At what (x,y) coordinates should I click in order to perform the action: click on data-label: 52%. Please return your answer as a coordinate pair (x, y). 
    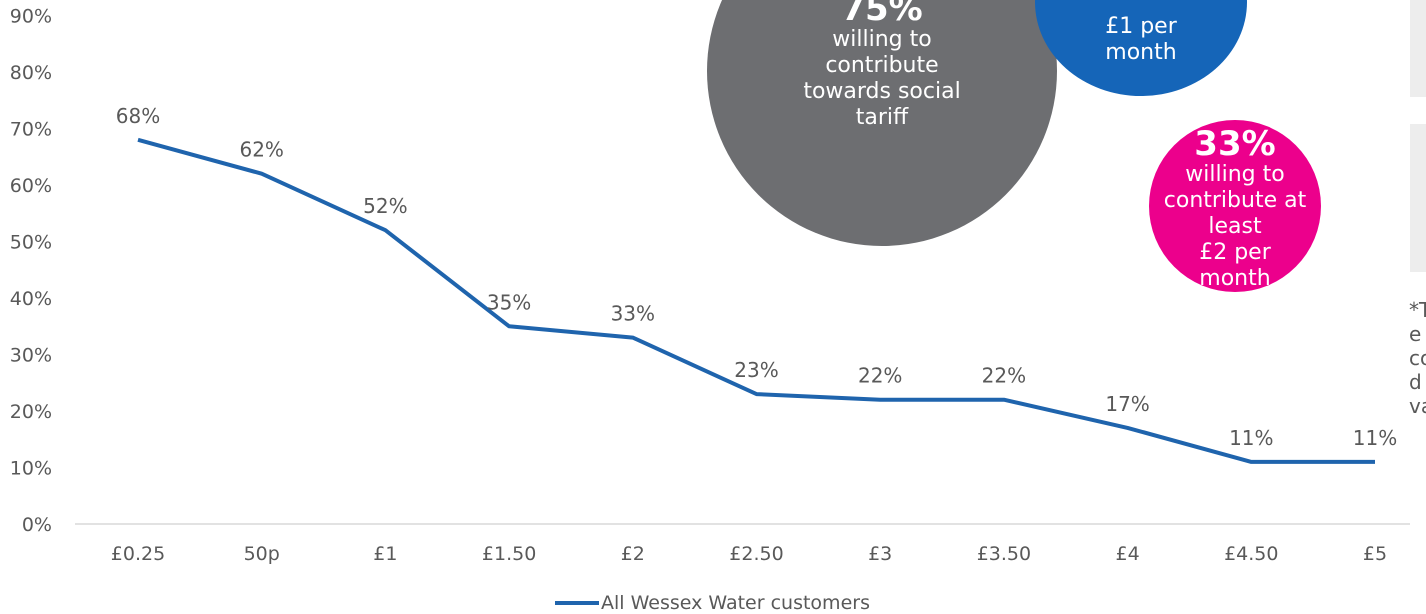
    Looking at the image, I should click on (385, 206).